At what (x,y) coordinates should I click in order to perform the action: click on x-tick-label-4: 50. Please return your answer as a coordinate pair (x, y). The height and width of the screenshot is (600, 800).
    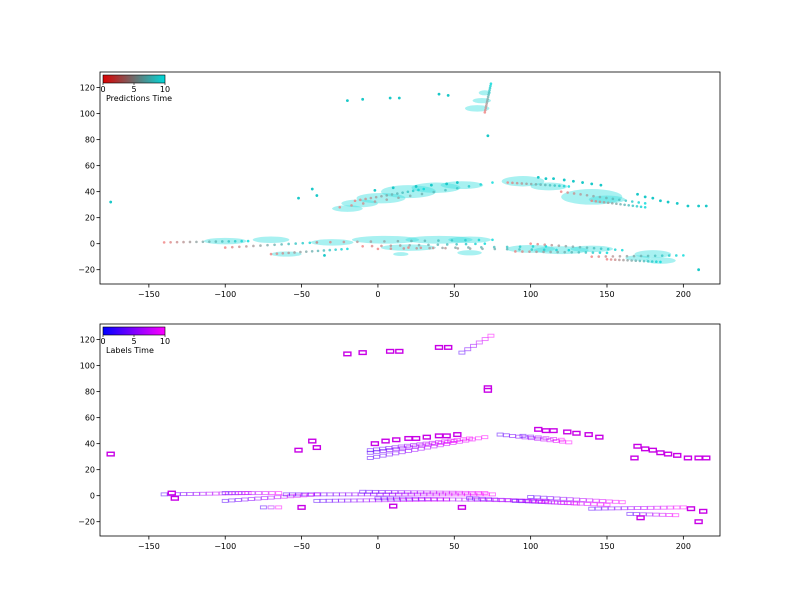
    Looking at the image, I should click on (454, 294).